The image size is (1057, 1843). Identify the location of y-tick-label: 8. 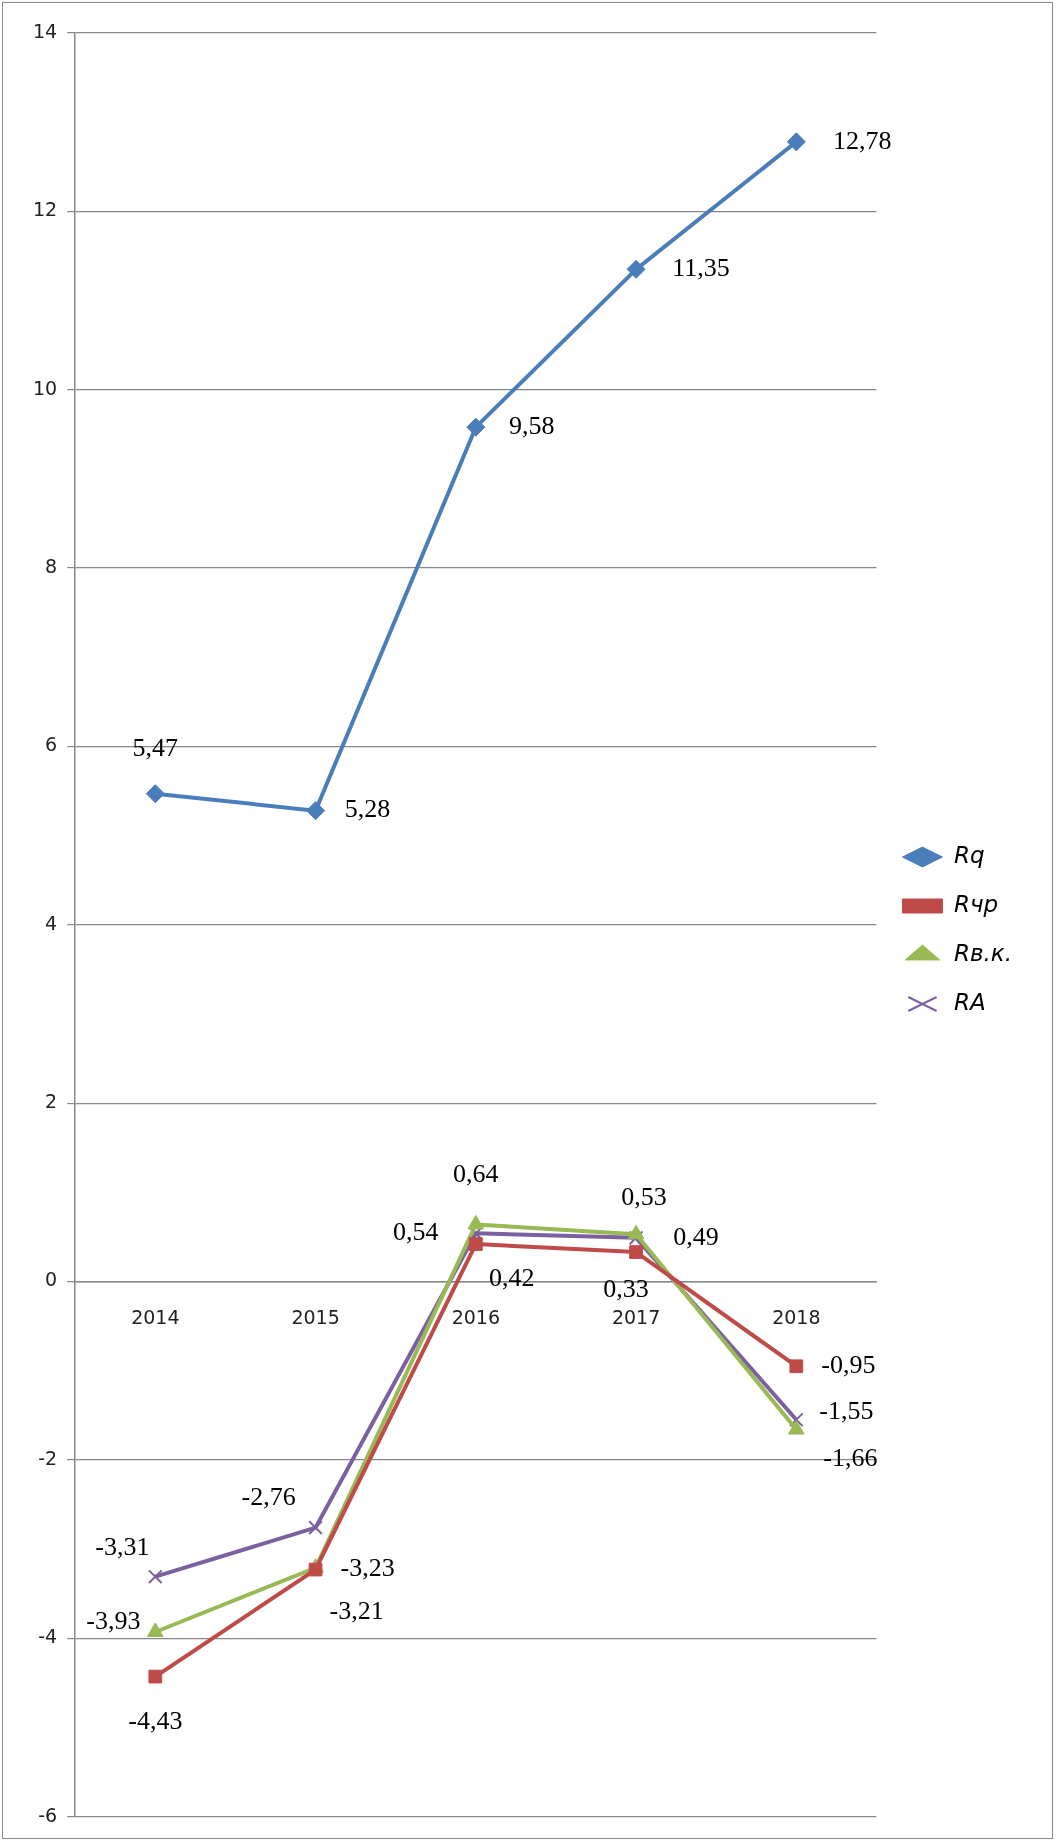
(51, 566).